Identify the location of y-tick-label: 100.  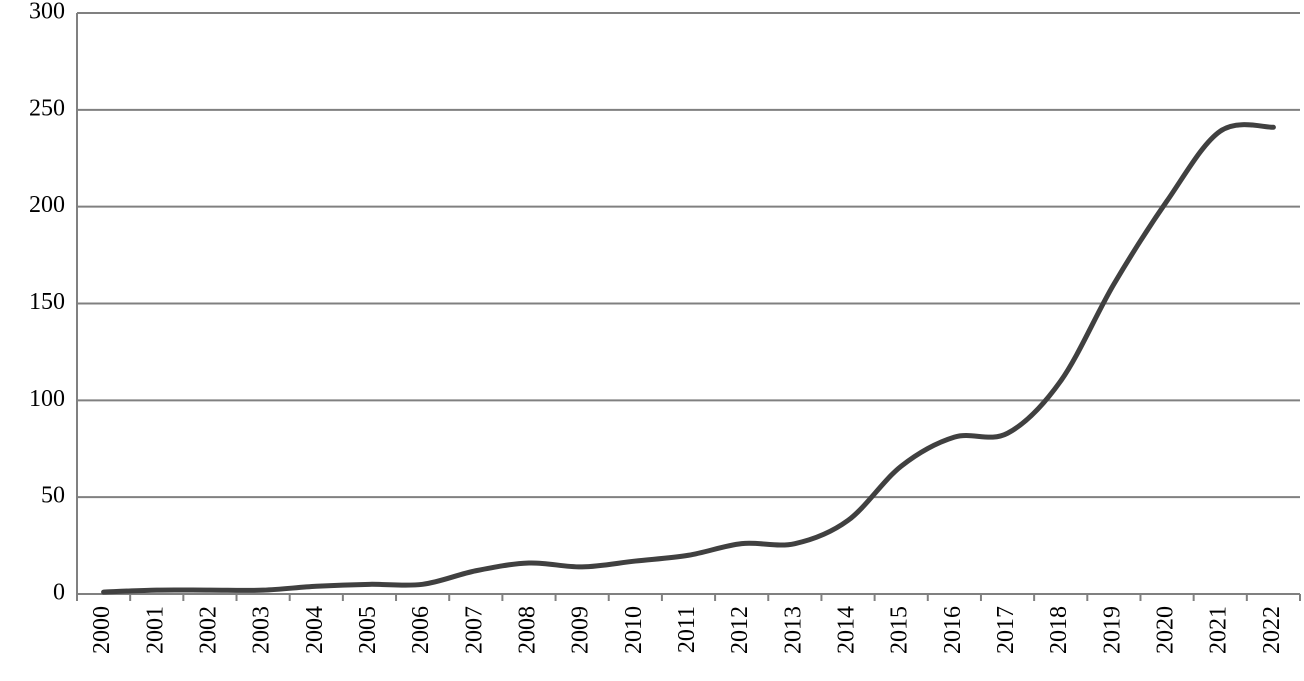
(47, 399).